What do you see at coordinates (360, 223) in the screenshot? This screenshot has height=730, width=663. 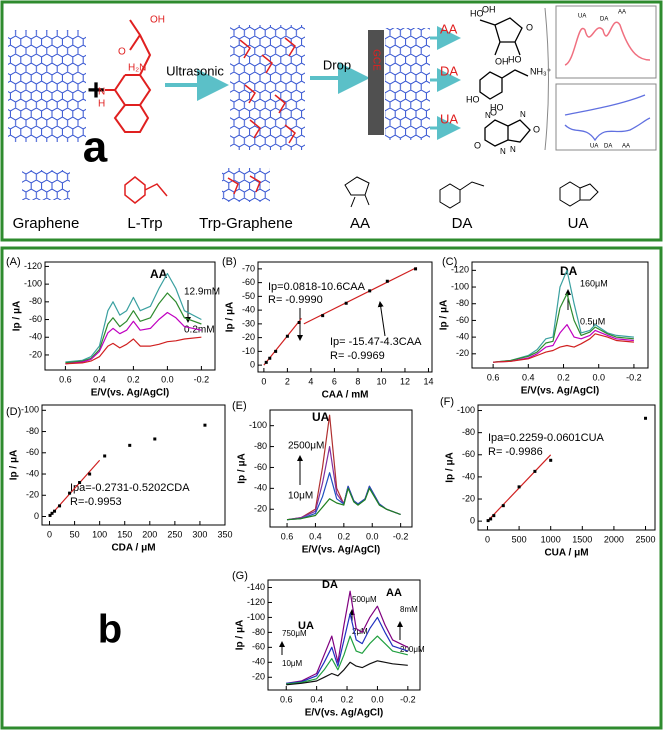 I see `legend-label: AA` at bounding box center [360, 223].